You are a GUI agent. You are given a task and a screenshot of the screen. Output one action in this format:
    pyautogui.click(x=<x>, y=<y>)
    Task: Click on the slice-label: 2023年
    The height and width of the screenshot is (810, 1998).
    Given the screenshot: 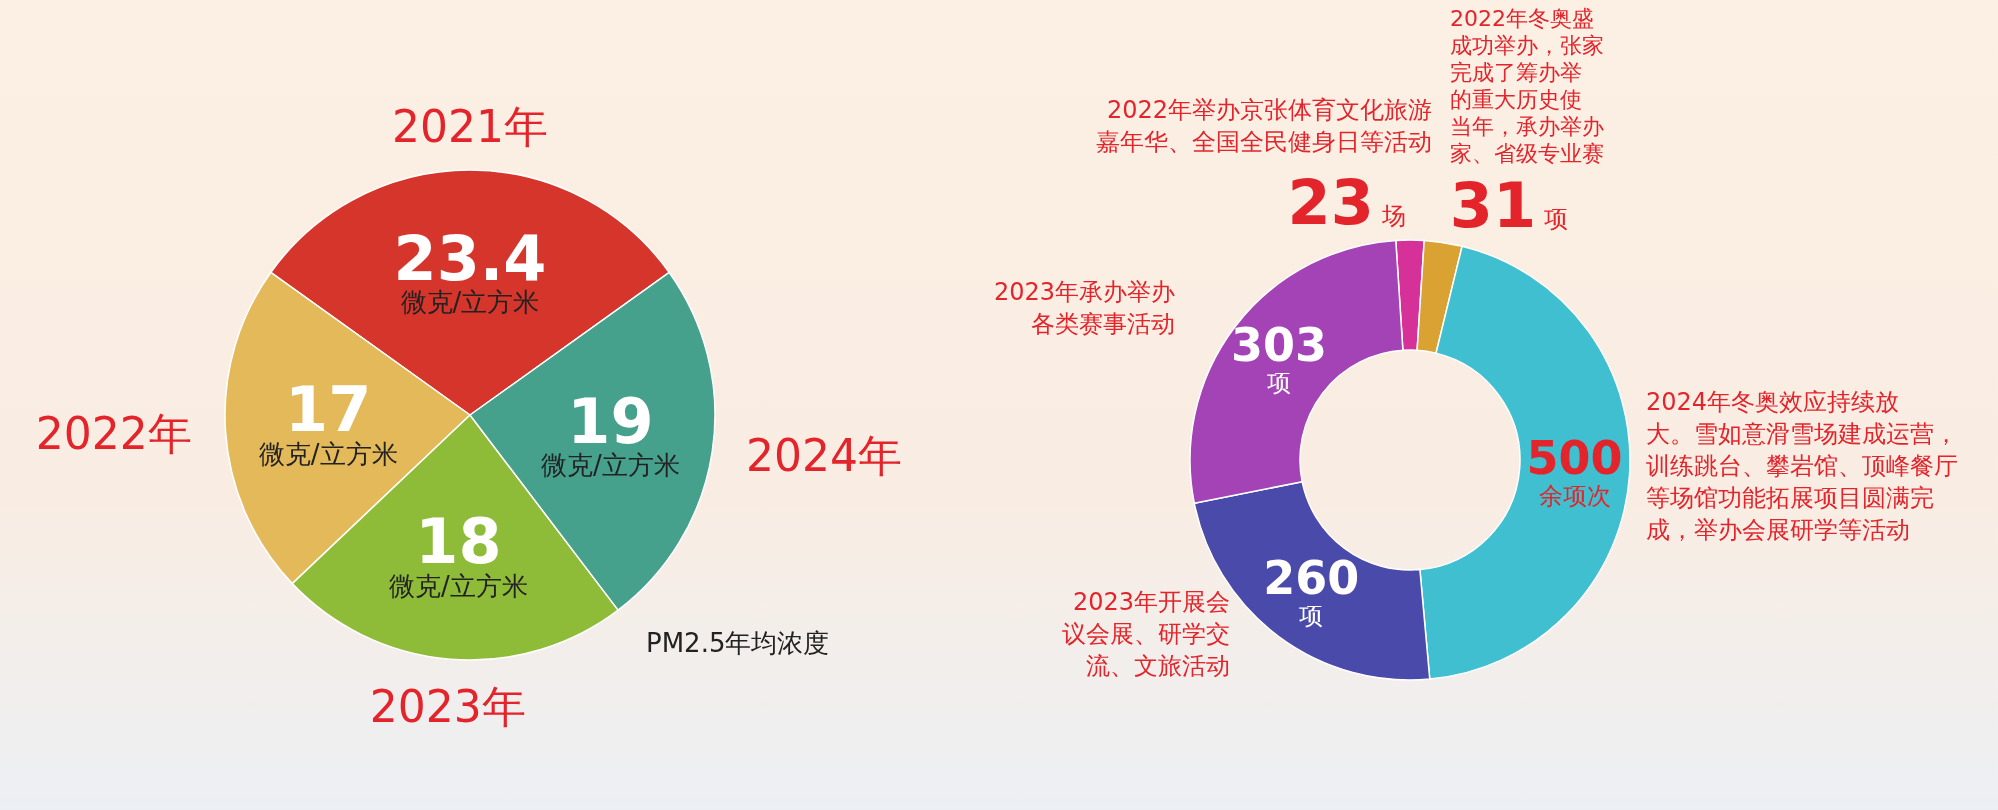 What is the action you would take?
    pyautogui.click(x=447, y=707)
    